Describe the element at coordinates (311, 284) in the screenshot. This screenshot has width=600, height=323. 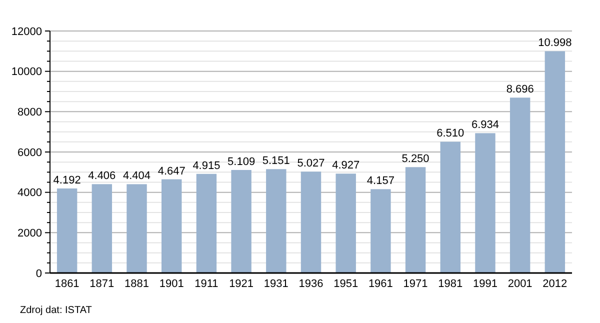
I see `x-tick-label: 1936` at that location.